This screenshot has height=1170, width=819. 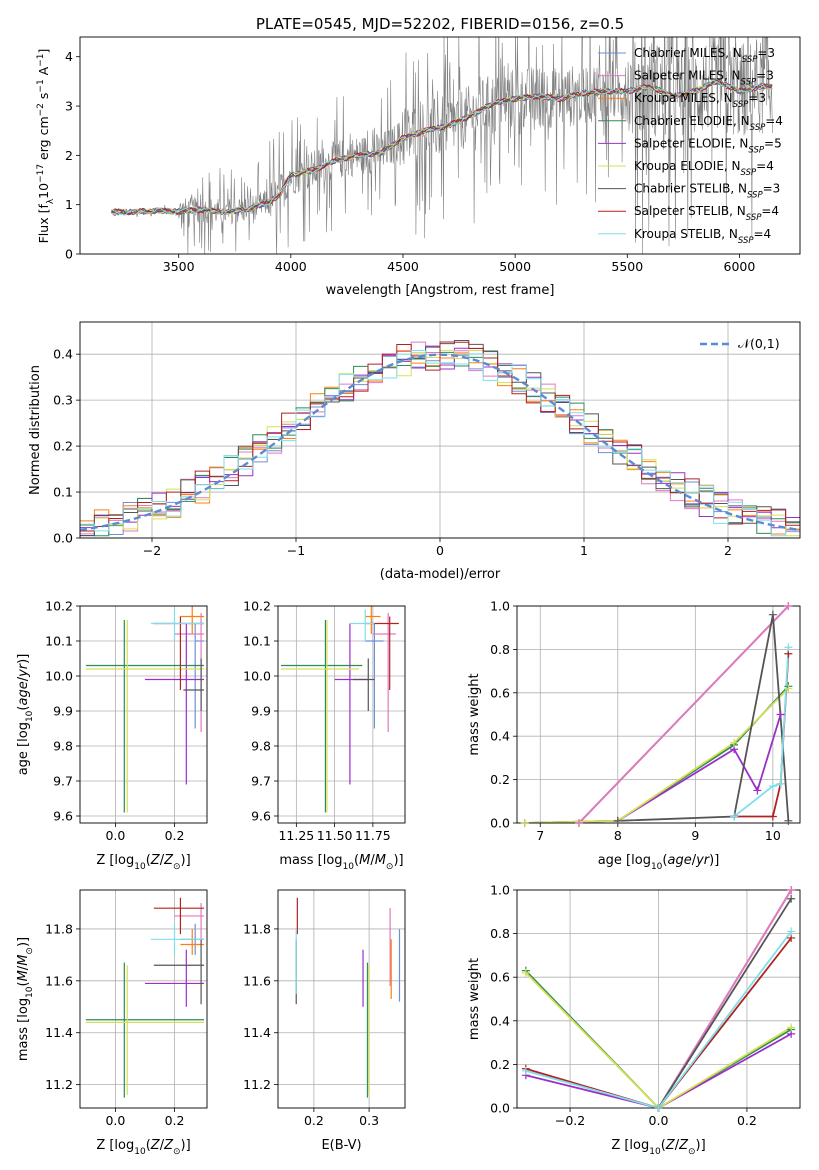 What do you see at coordinates (658, 1147) in the screenshot?
I see `weight_vs_Z-xlabel: Z [log10(Z/Z⊙)]` at bounding box center [658, 1147].